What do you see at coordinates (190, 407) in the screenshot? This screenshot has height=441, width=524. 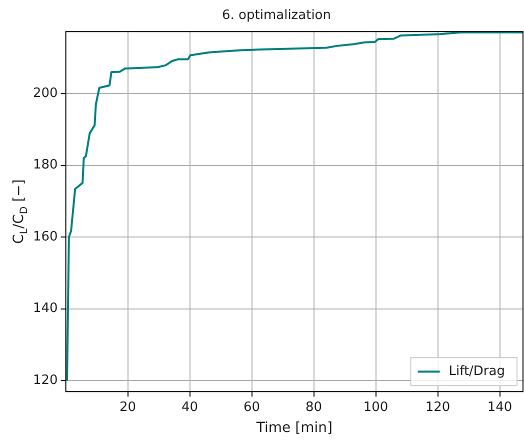 I see `x-tick-label: 40` at bounding box center [190, 407].